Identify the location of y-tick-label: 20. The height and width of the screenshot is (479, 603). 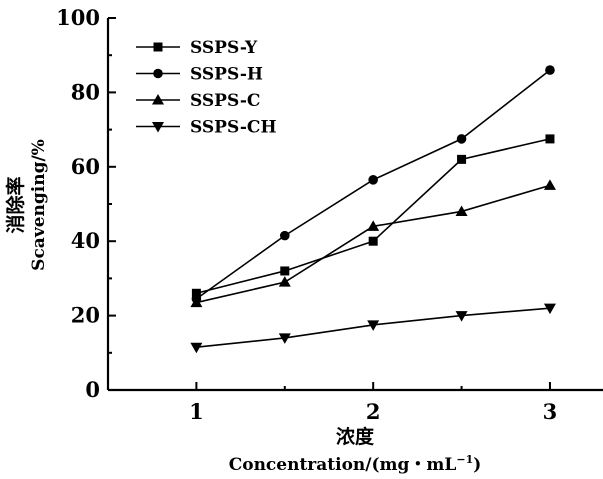
(85, 315).